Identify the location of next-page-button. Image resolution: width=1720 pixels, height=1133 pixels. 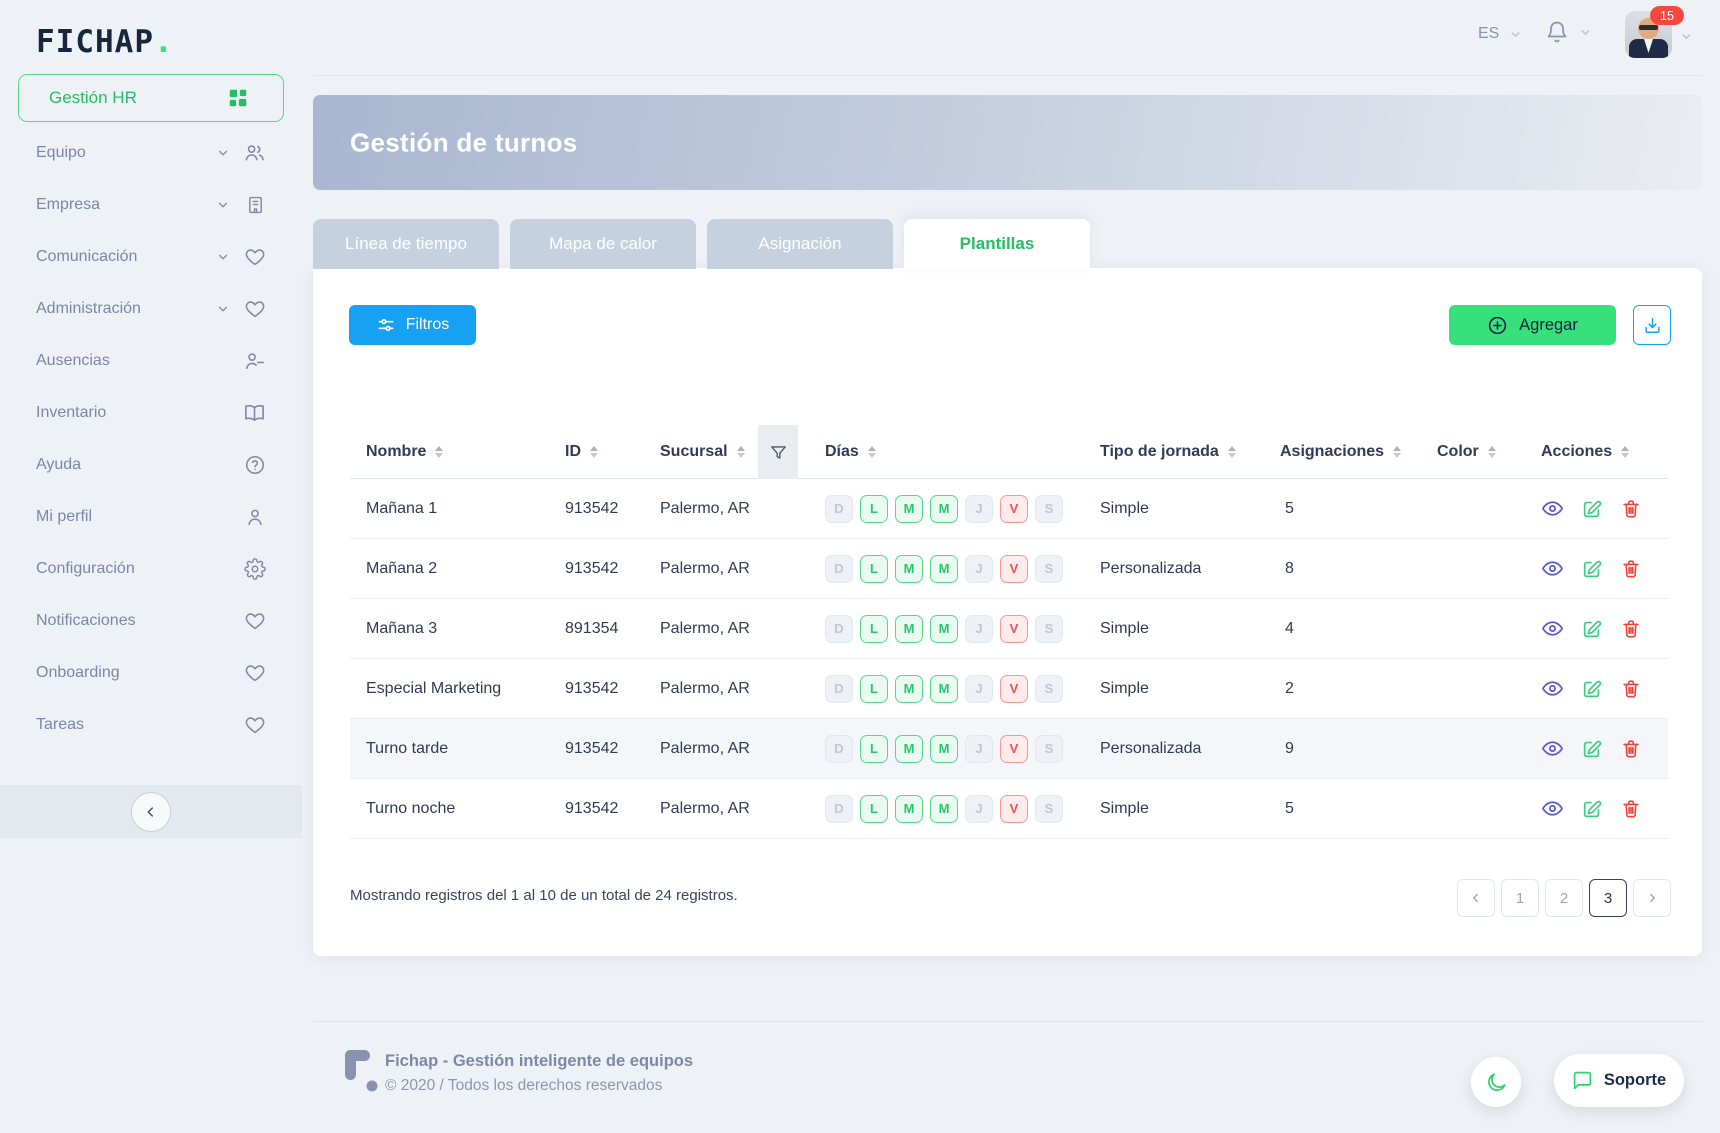
(1652, 898).